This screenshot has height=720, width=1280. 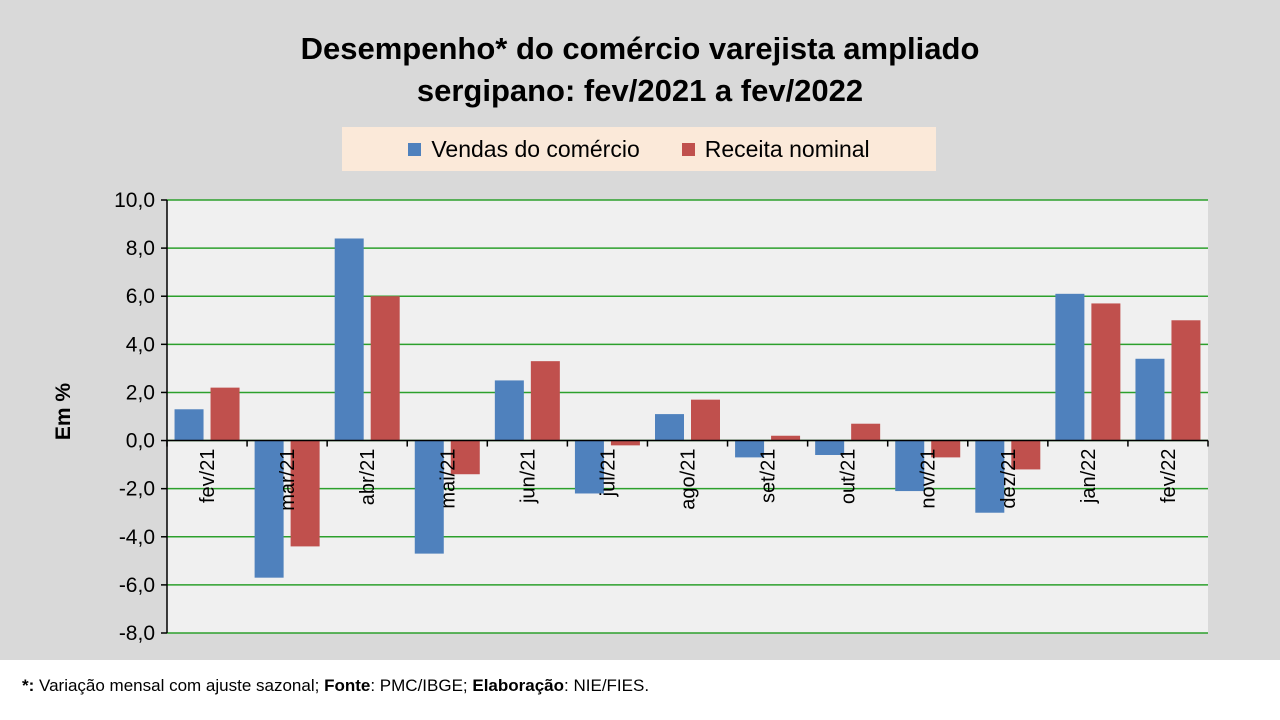 What do you see at coordinates (137, 585) in the screenshot?
I see `y-tick-label: -6,0` at bounding box center [137, 585].